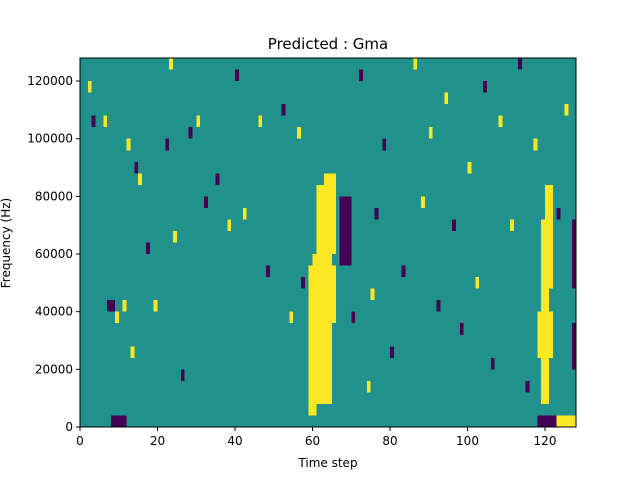 This screenshot has width=640, height=480. Describe the element at coordinates (69, 427) in the screenshot. I see `y-tick-label: 0` at that location.